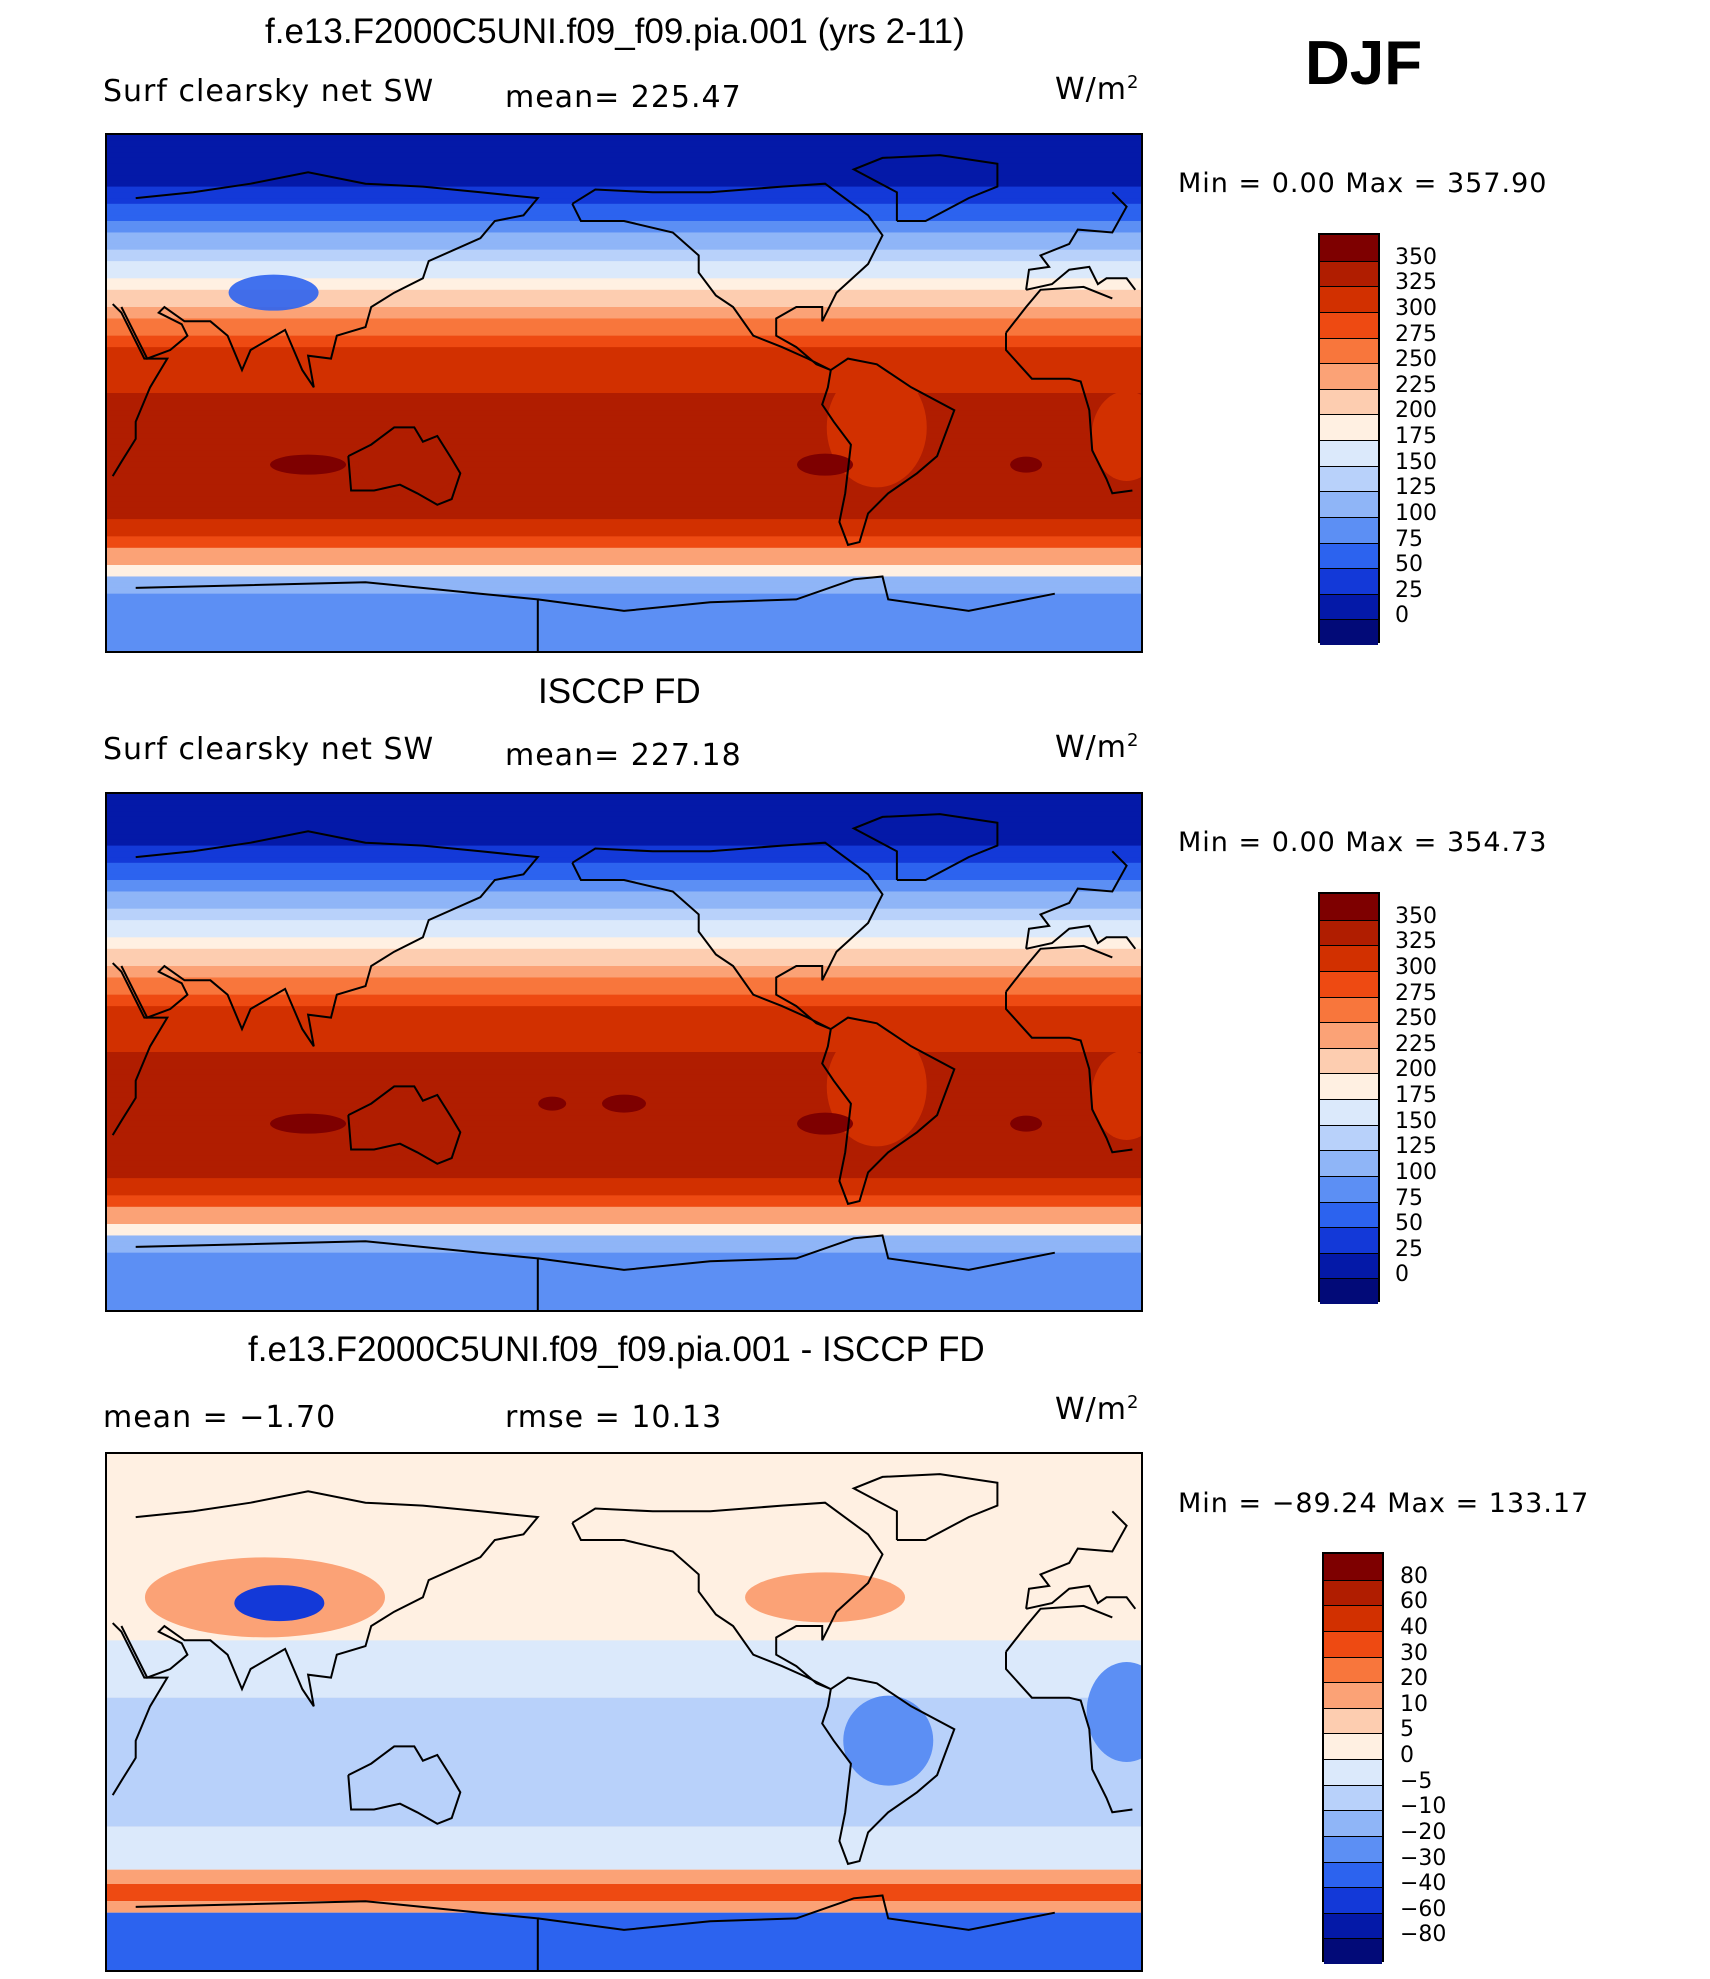 This screenshot has height=1979, width=1710. What do you see at coordinates (1364, 63) in the screenshot?
I see `season-label: DJF` at bounding box center [1364, 63].